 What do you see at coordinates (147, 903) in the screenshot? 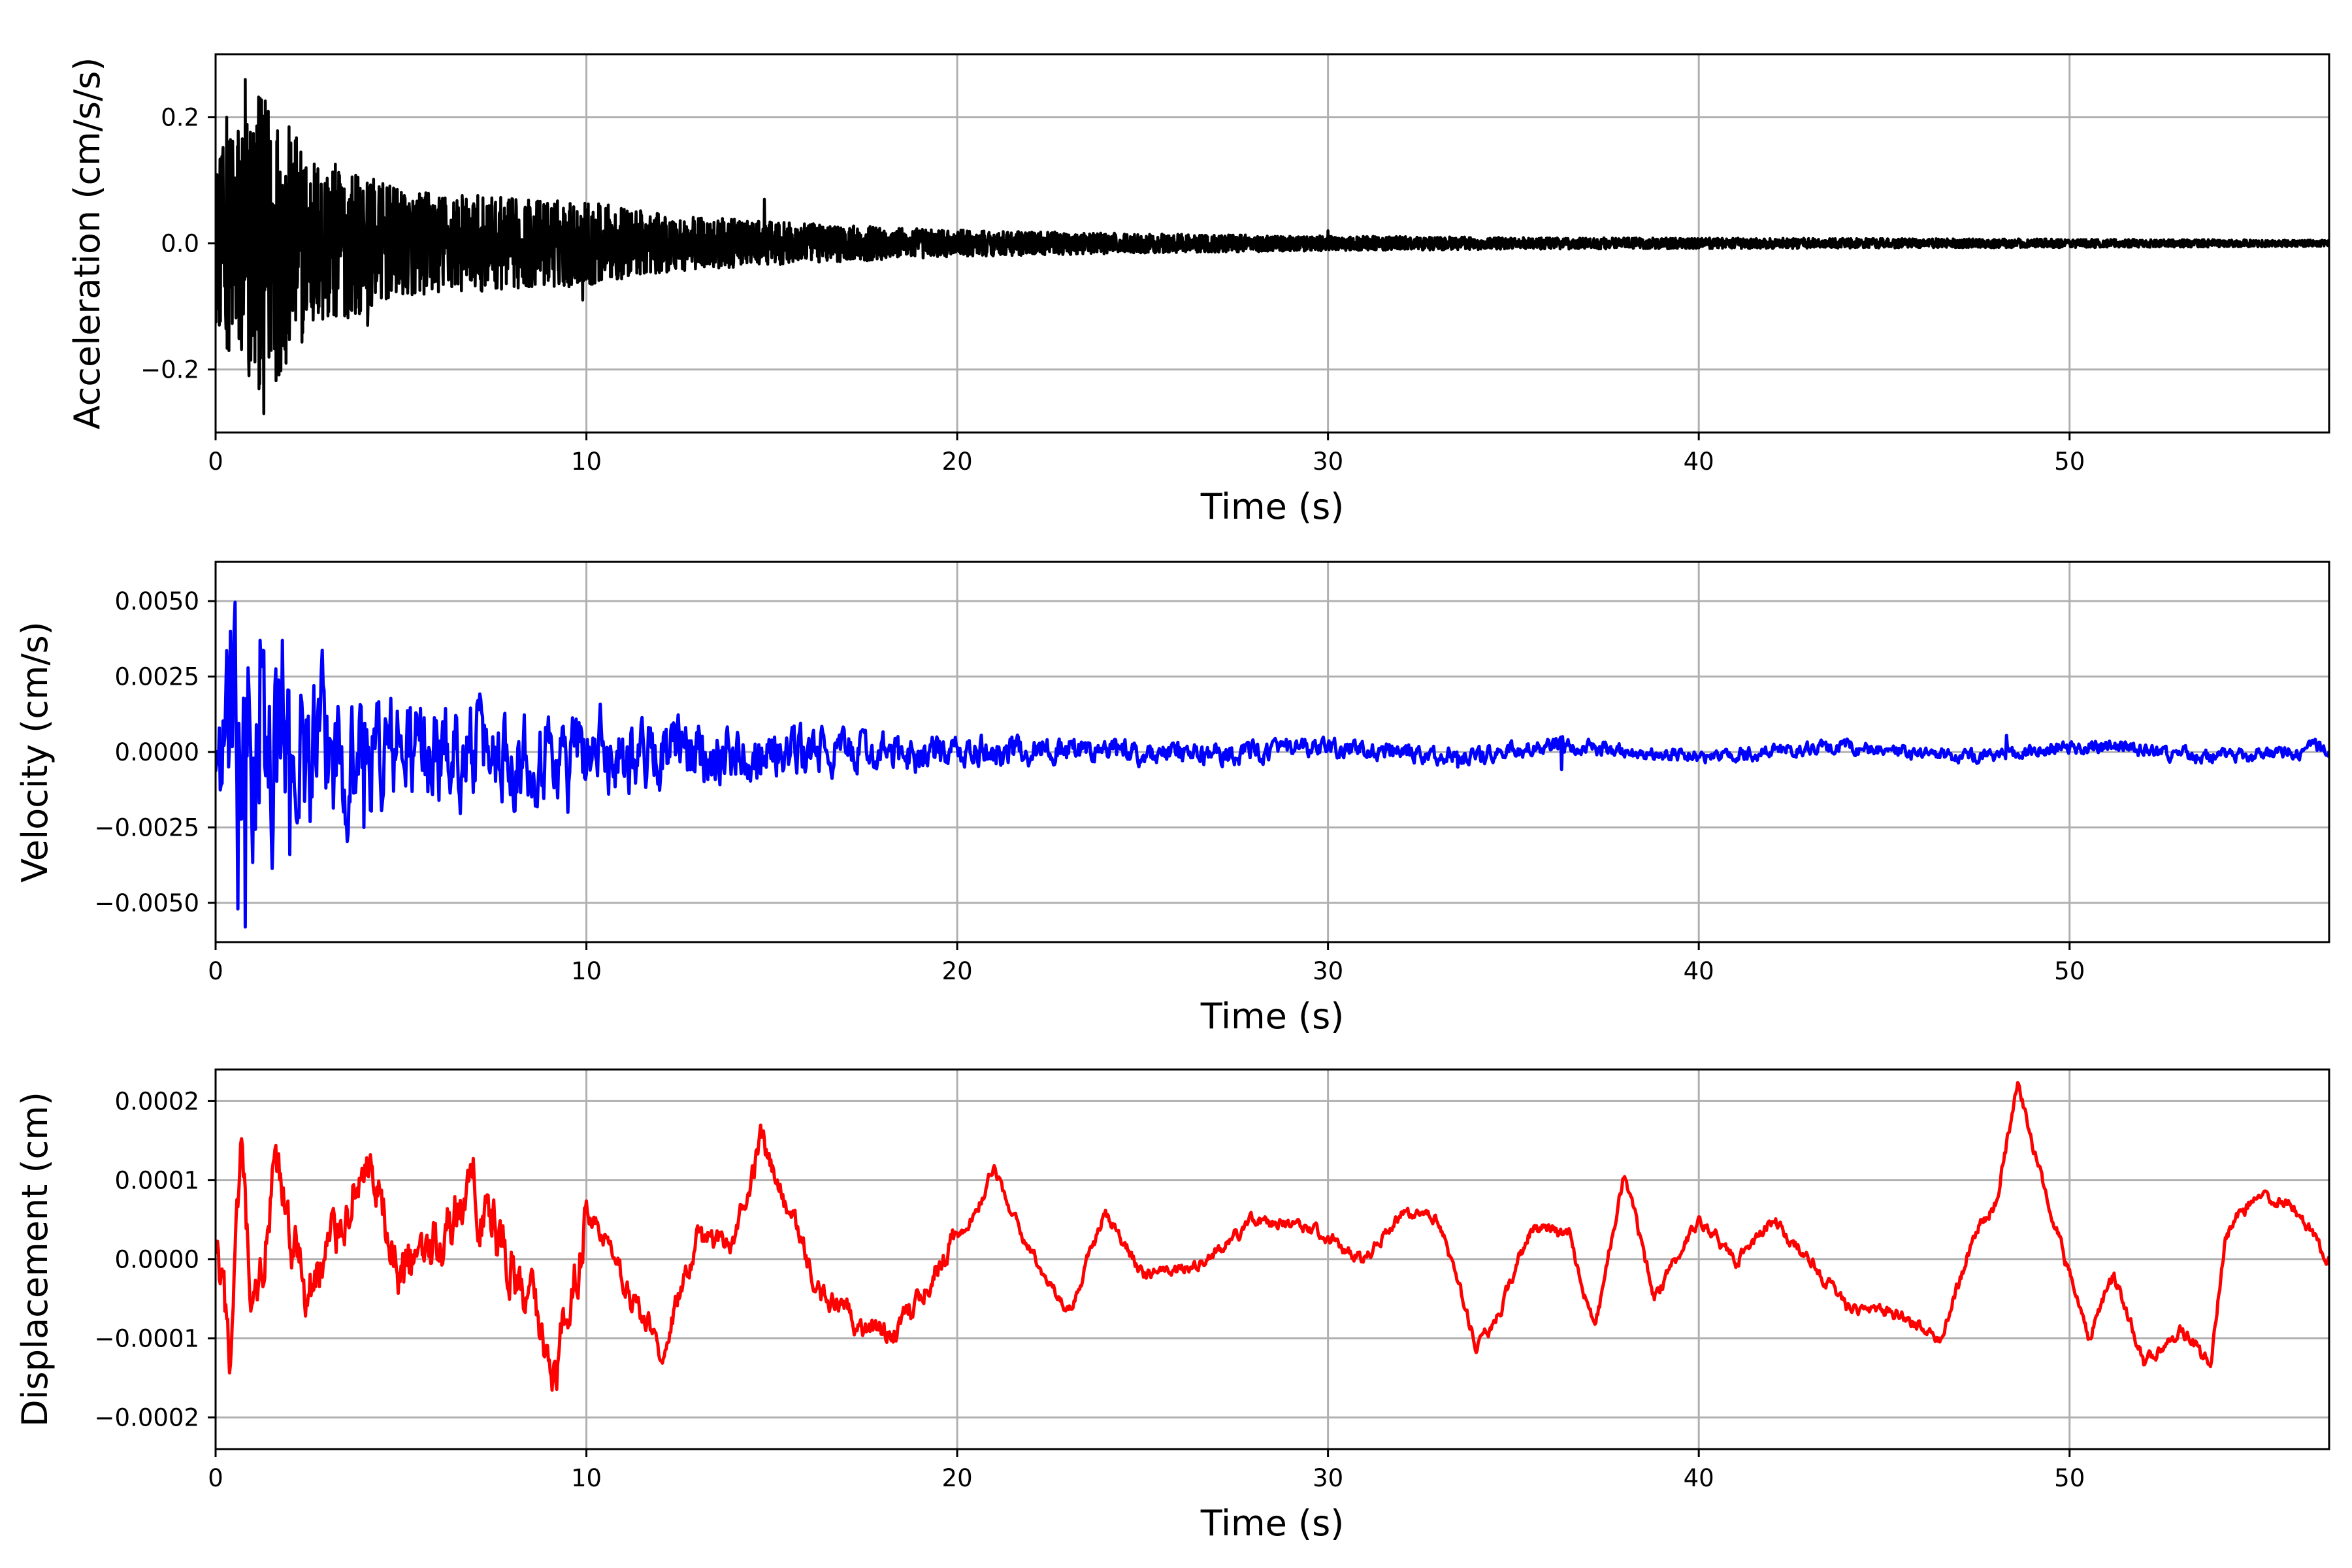
I see `velocity-ytick-label-4: −0.0050` at bounding box center [147, 903].